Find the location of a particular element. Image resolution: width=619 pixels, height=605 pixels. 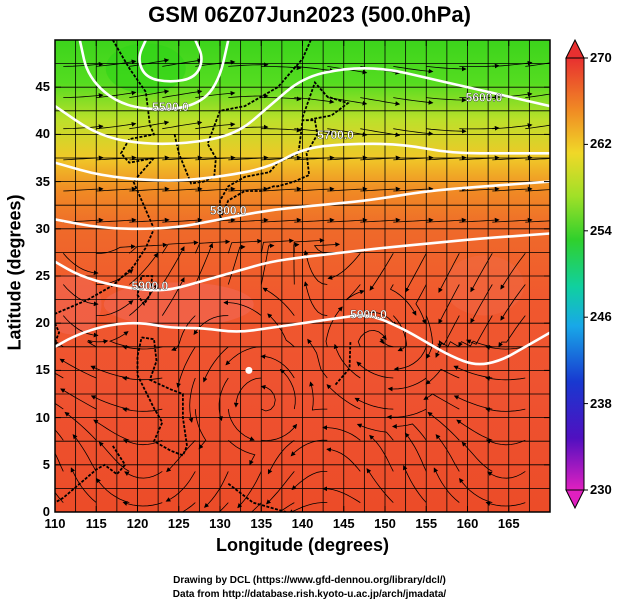

low-pressure-patch is located at coordinates (145, 68).